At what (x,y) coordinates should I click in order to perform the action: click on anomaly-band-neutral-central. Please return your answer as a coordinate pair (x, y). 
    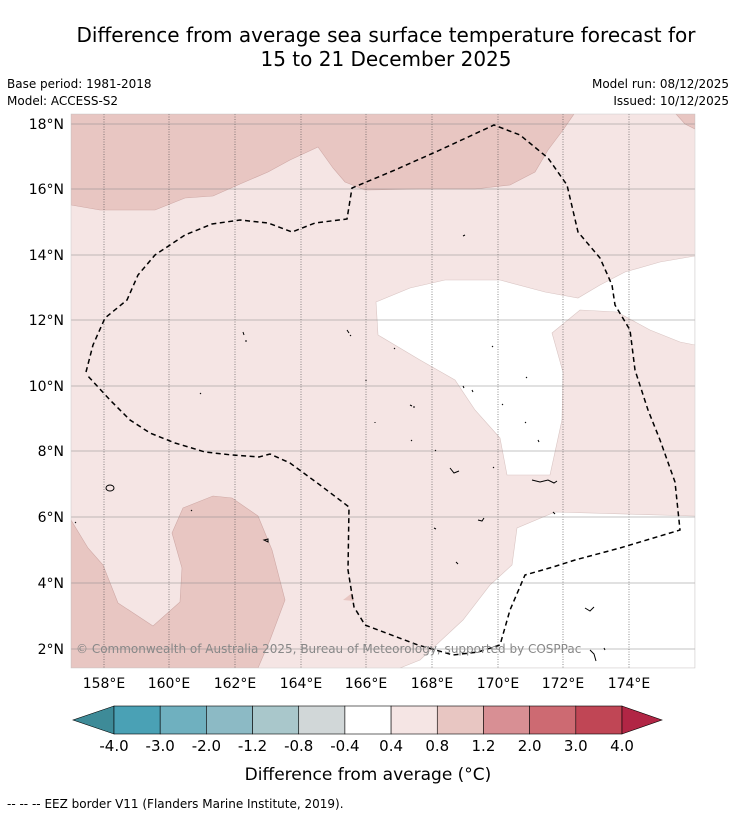
    Looking at the image, I should click on (535, 365).